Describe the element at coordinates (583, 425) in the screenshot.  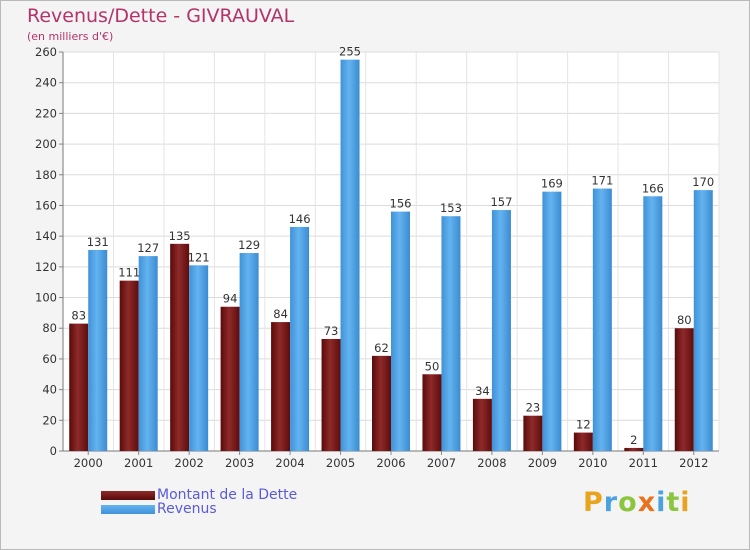
I see `data-label: 12` at that location.